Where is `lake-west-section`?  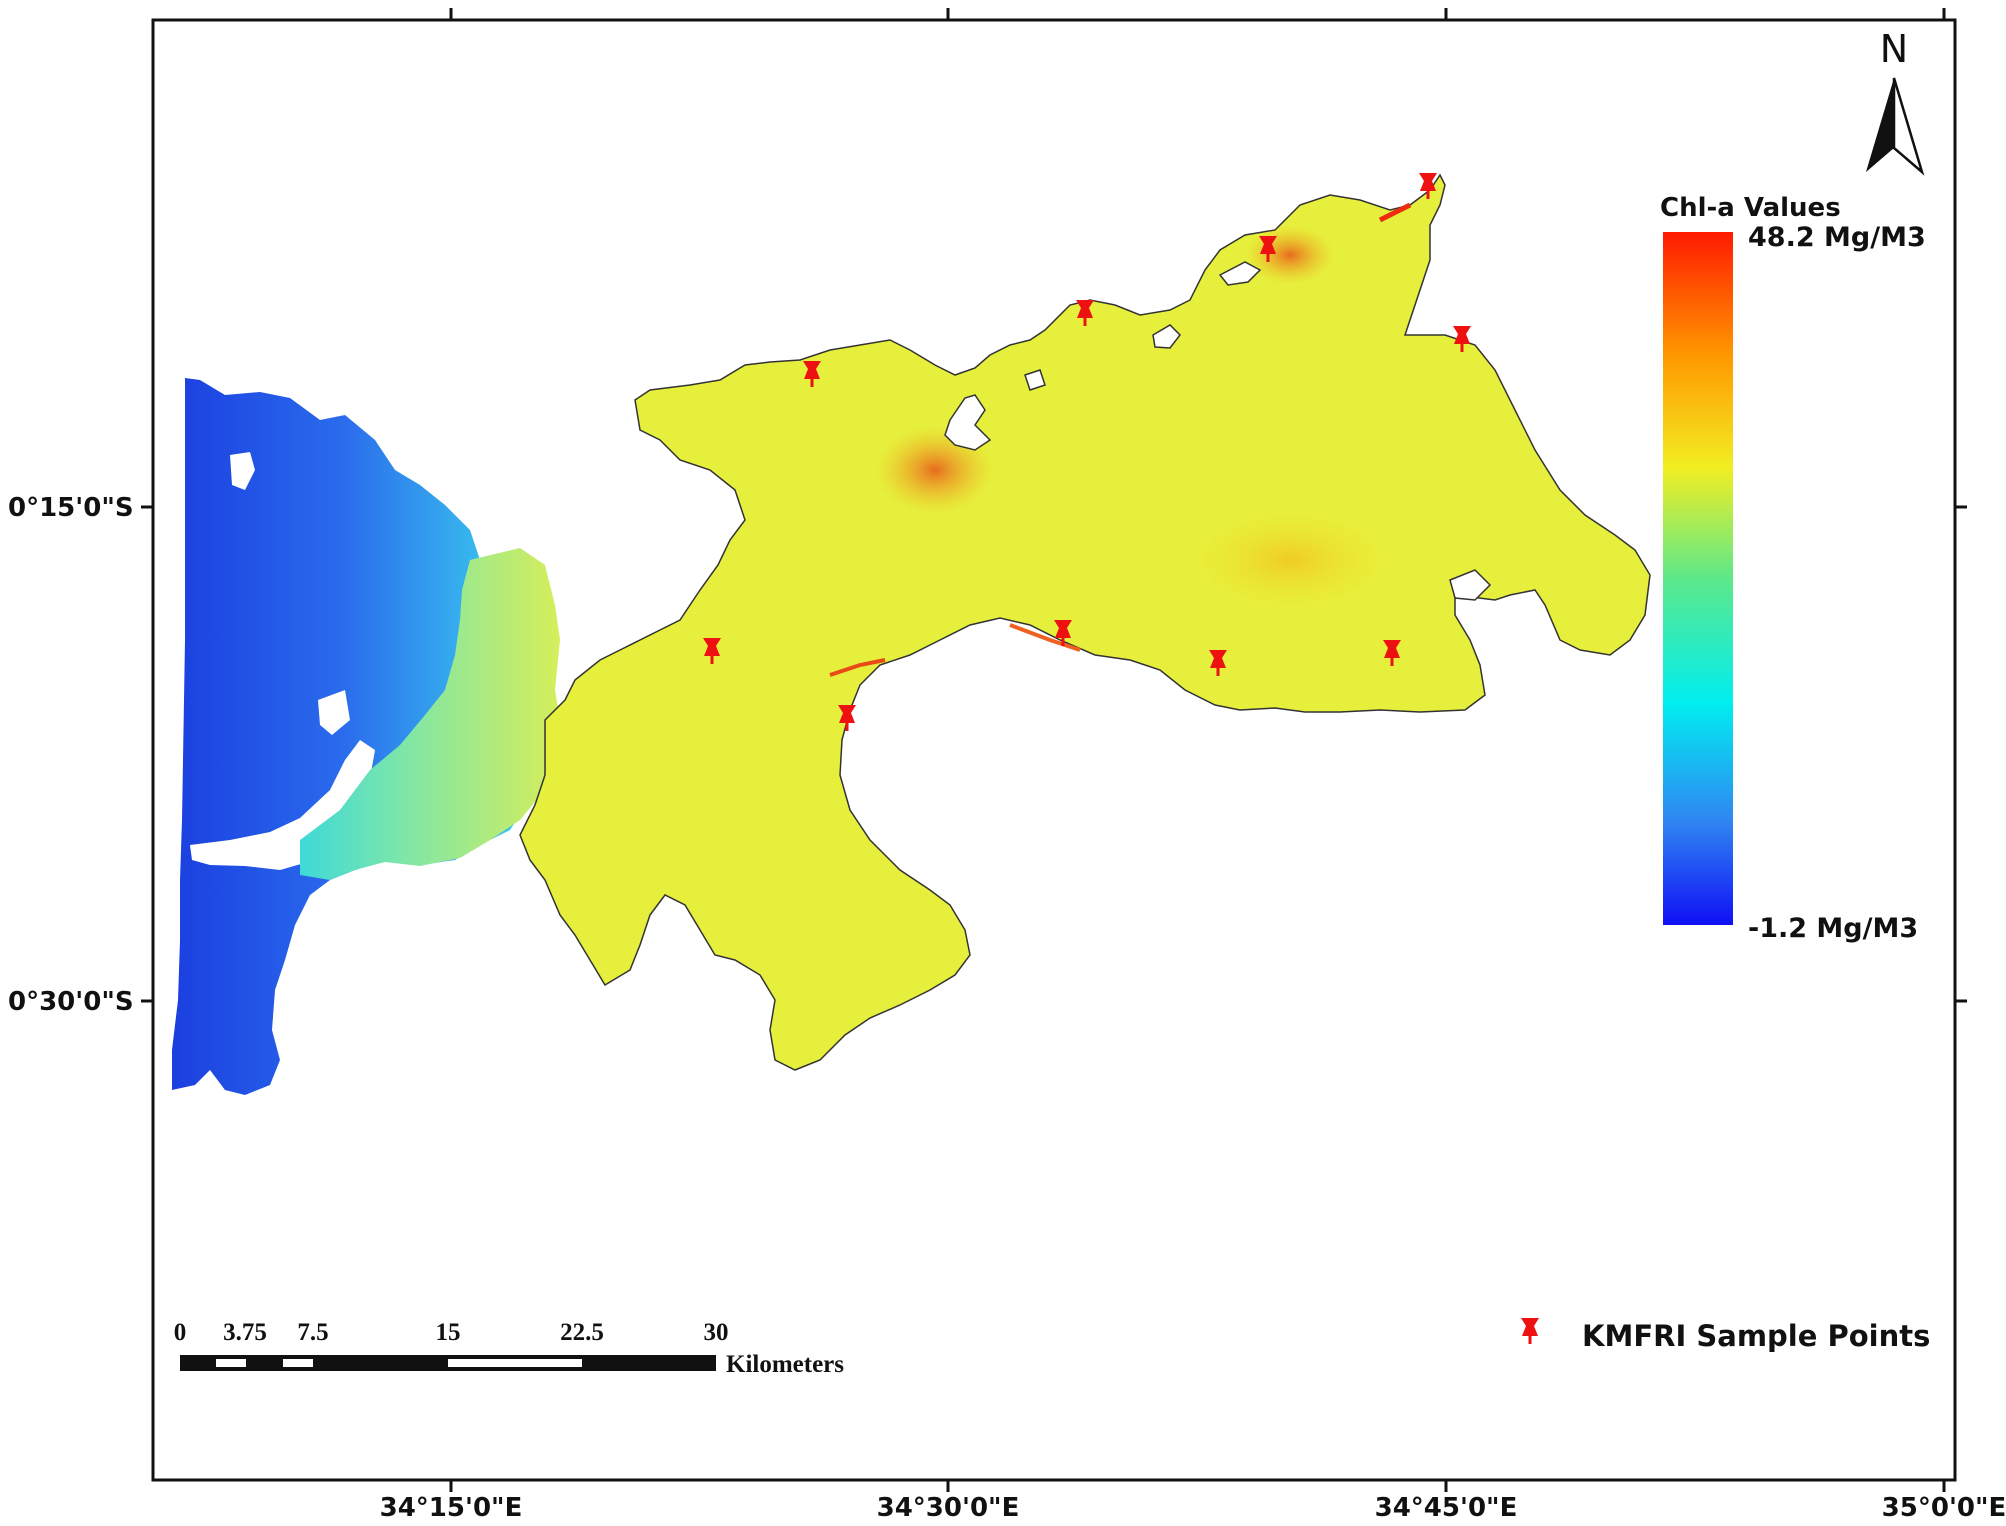 lake-west-section is located at coordinates (363, 736).